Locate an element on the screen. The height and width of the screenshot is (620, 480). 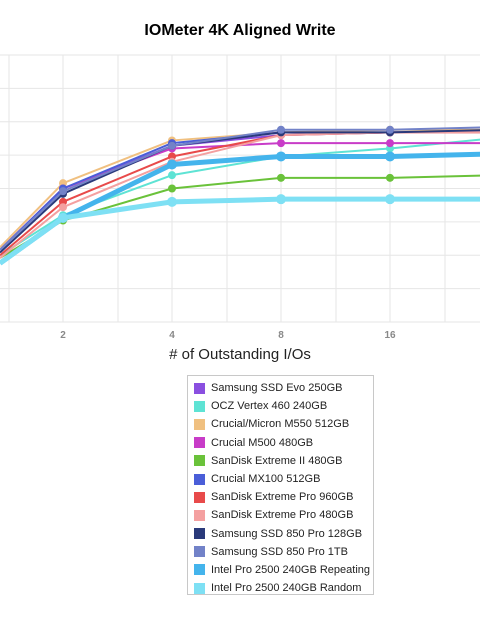
legend-label: Intel Pro 2500 240GB Random is located at coordinates (286, 588).